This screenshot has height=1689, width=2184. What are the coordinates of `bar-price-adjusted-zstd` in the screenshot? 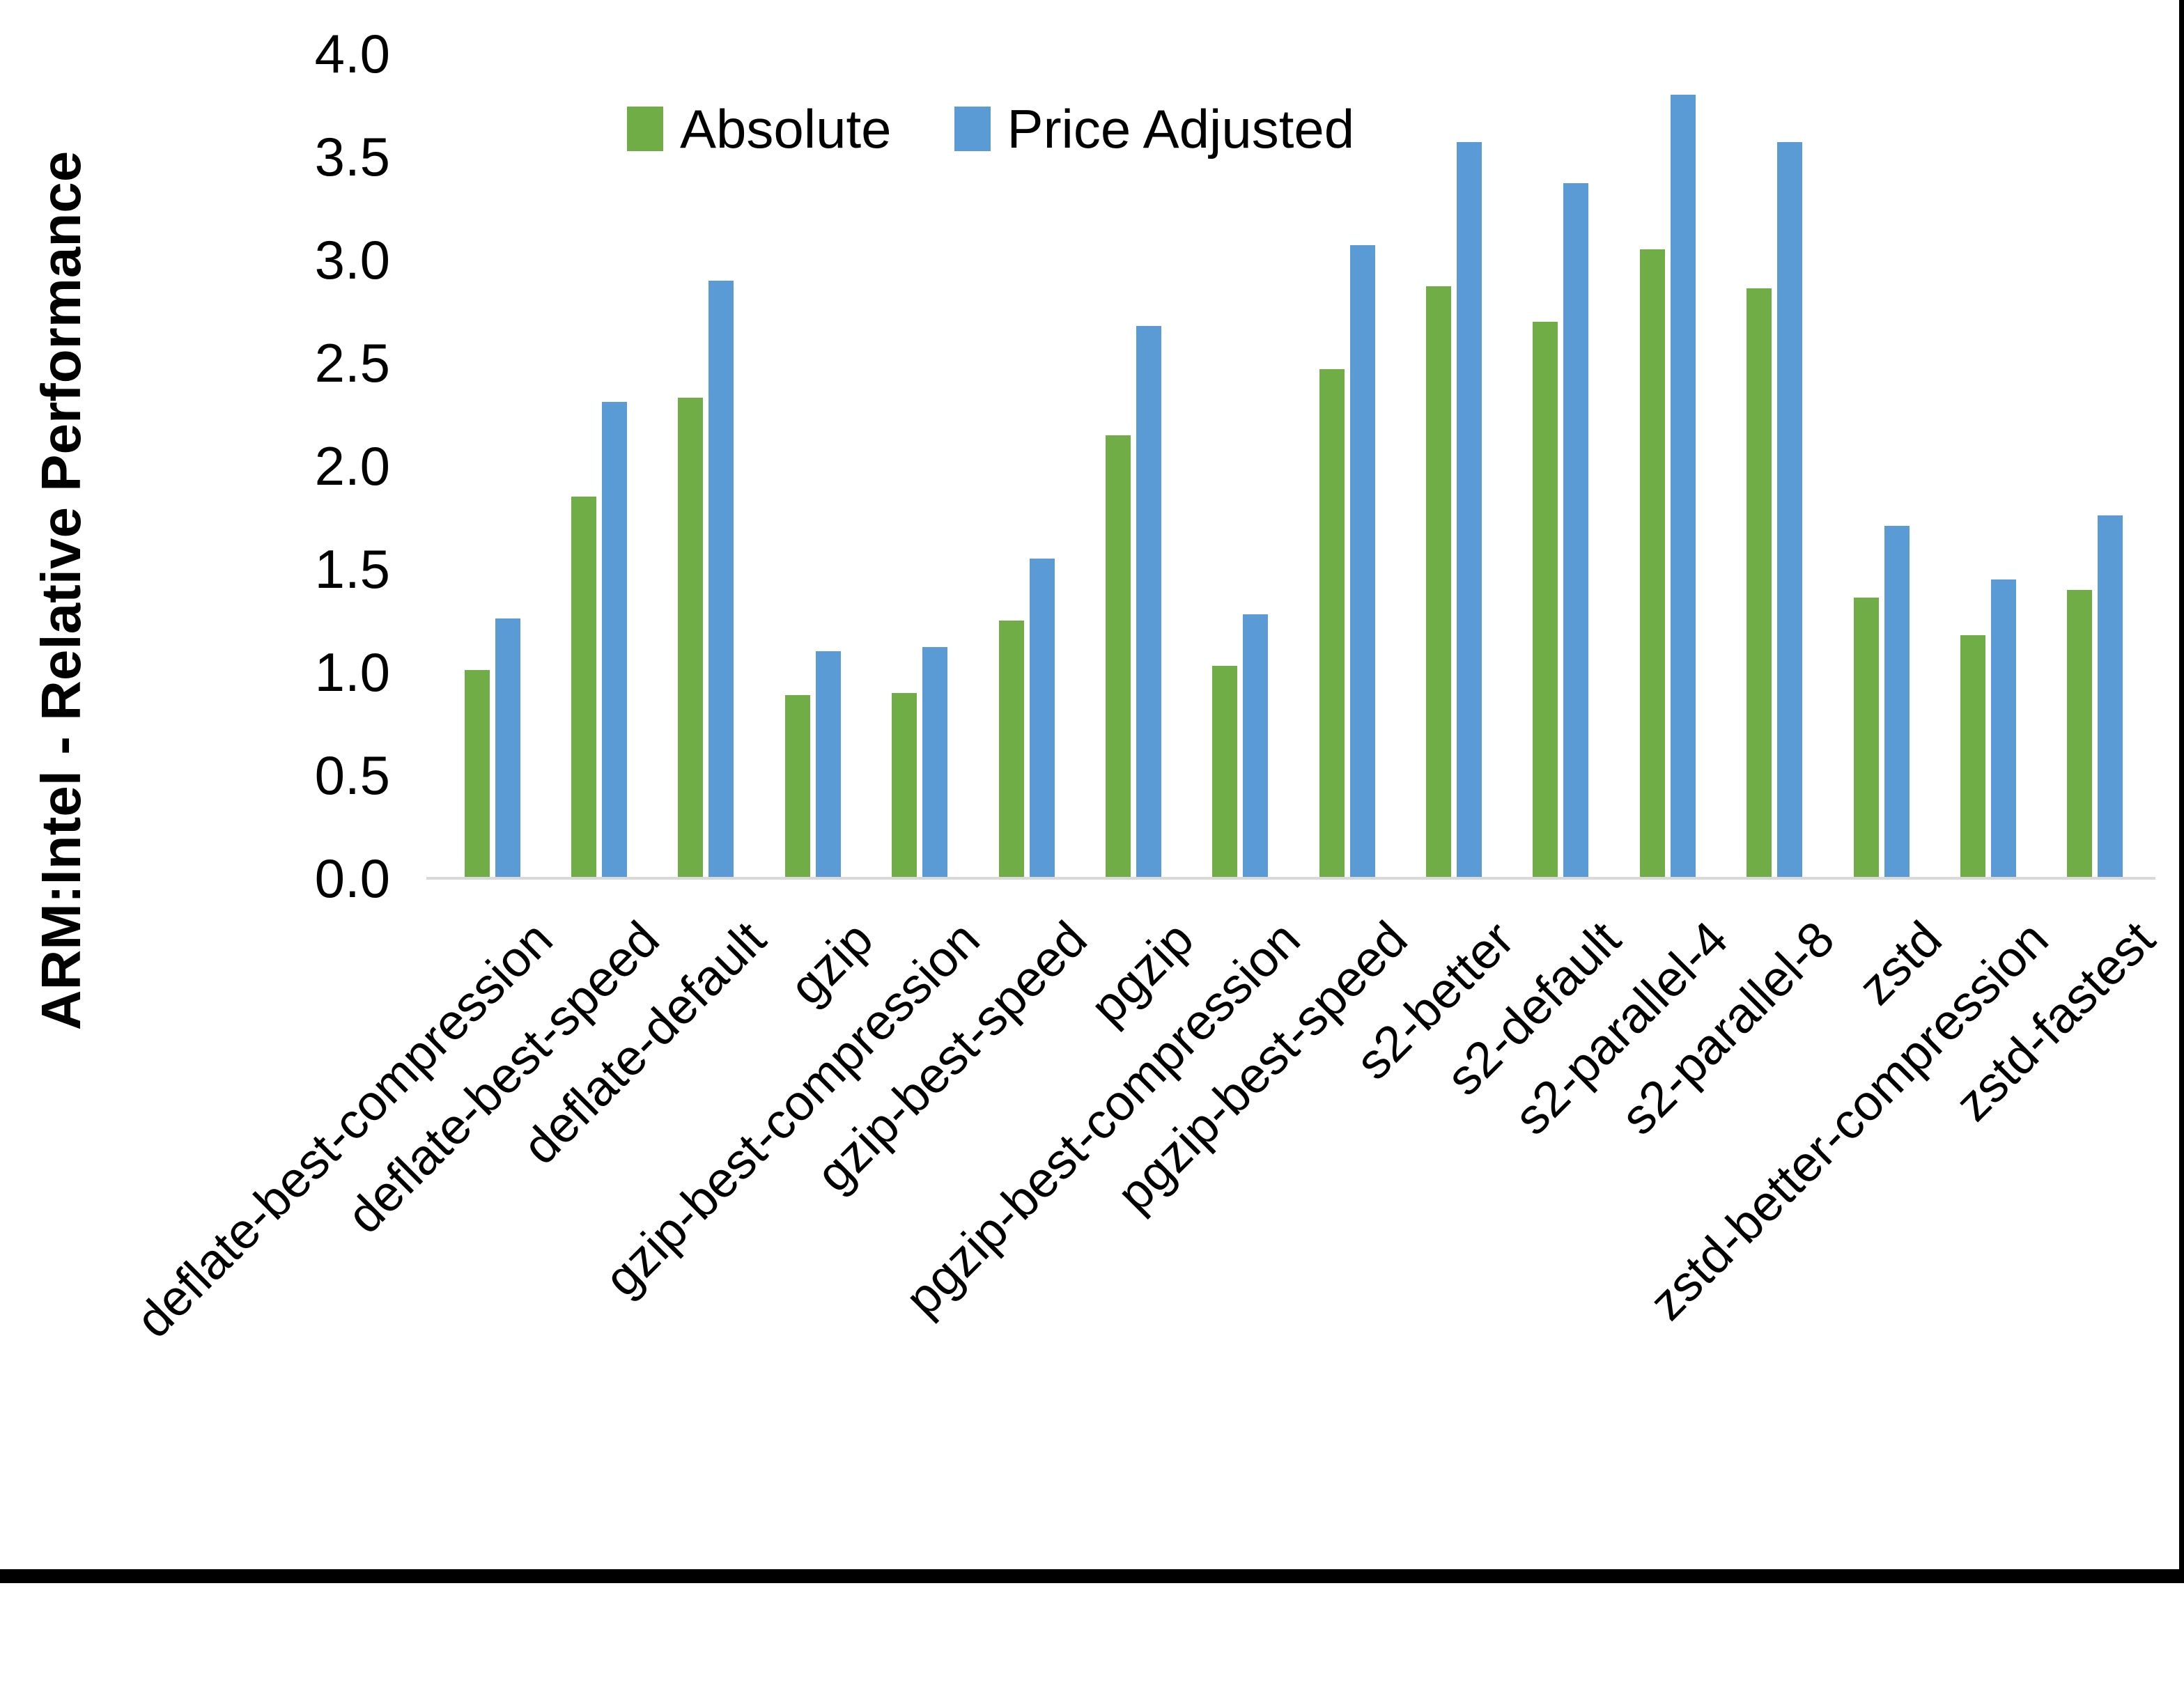 It's located at (1897, 701).